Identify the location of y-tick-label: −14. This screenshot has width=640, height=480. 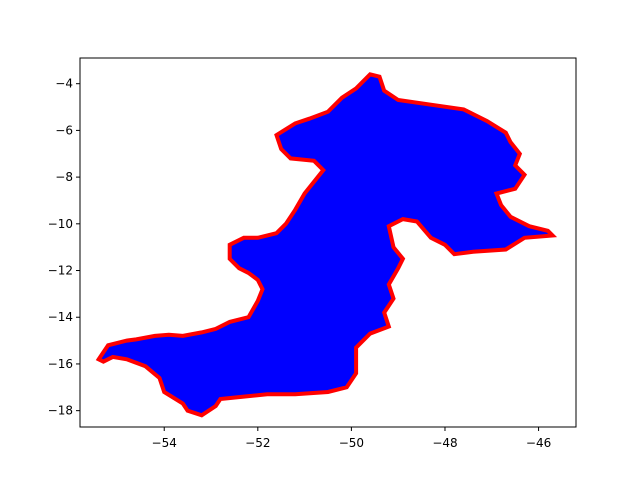
(60, 317).